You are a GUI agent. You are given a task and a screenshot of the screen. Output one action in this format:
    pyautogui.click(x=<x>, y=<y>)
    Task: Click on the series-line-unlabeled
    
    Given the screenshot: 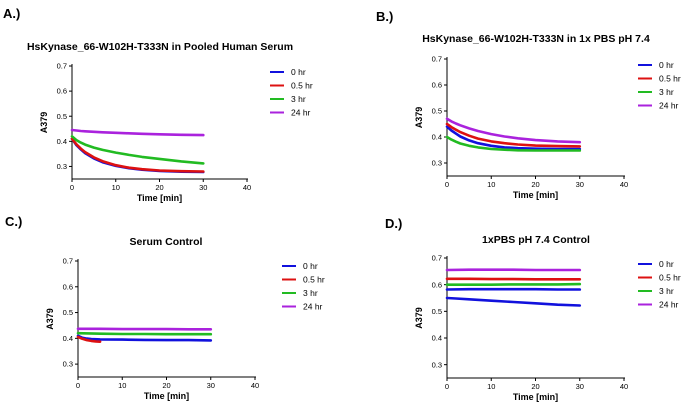 What is the action you would take?
    pyautogui.click(x=513, y=301)
    